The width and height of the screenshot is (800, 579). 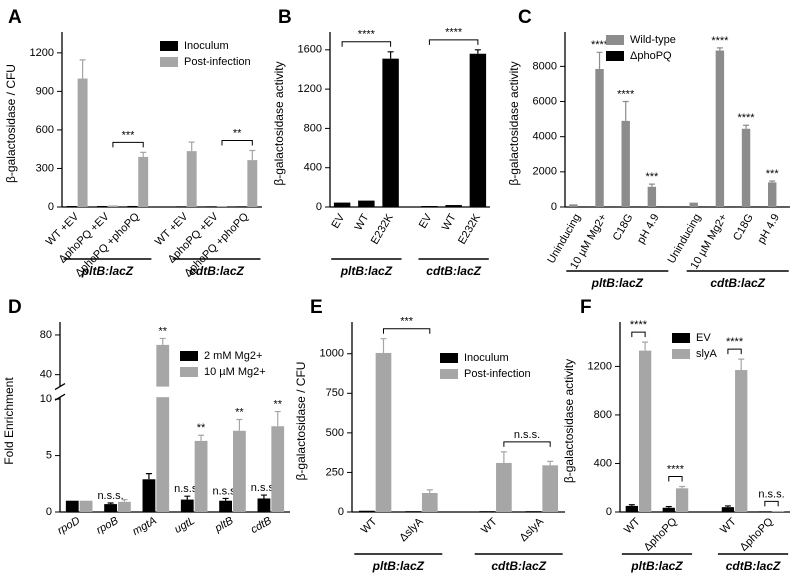 What do you see at coordinates (545, 172) in the screenshot?
I see `y-tick-label: 2000` at bounding box center [545, 172].